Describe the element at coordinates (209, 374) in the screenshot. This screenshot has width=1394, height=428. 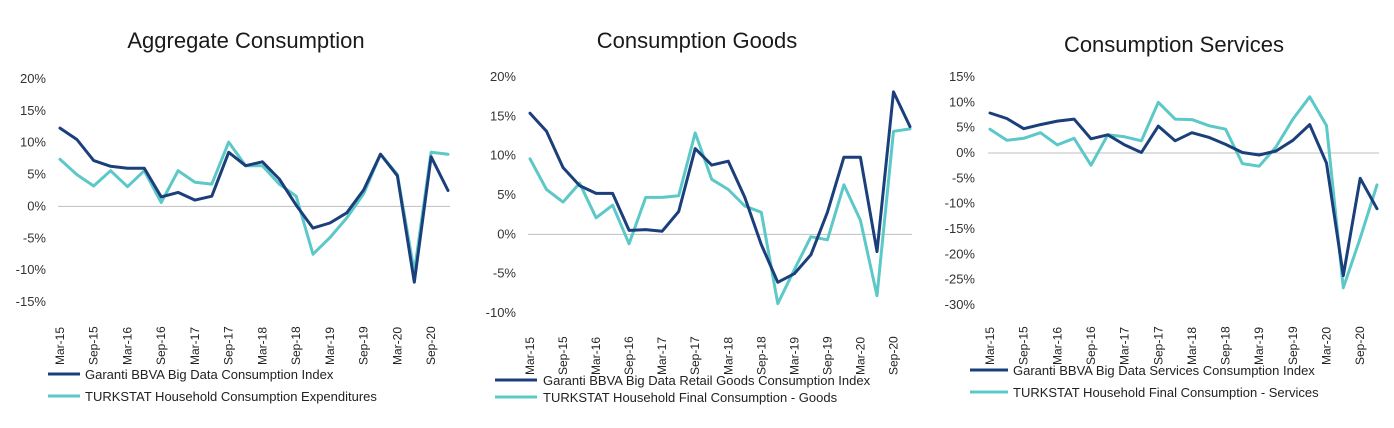
I see `legend-label: Garanti BBVA Big Data Consumption Index` at that location.